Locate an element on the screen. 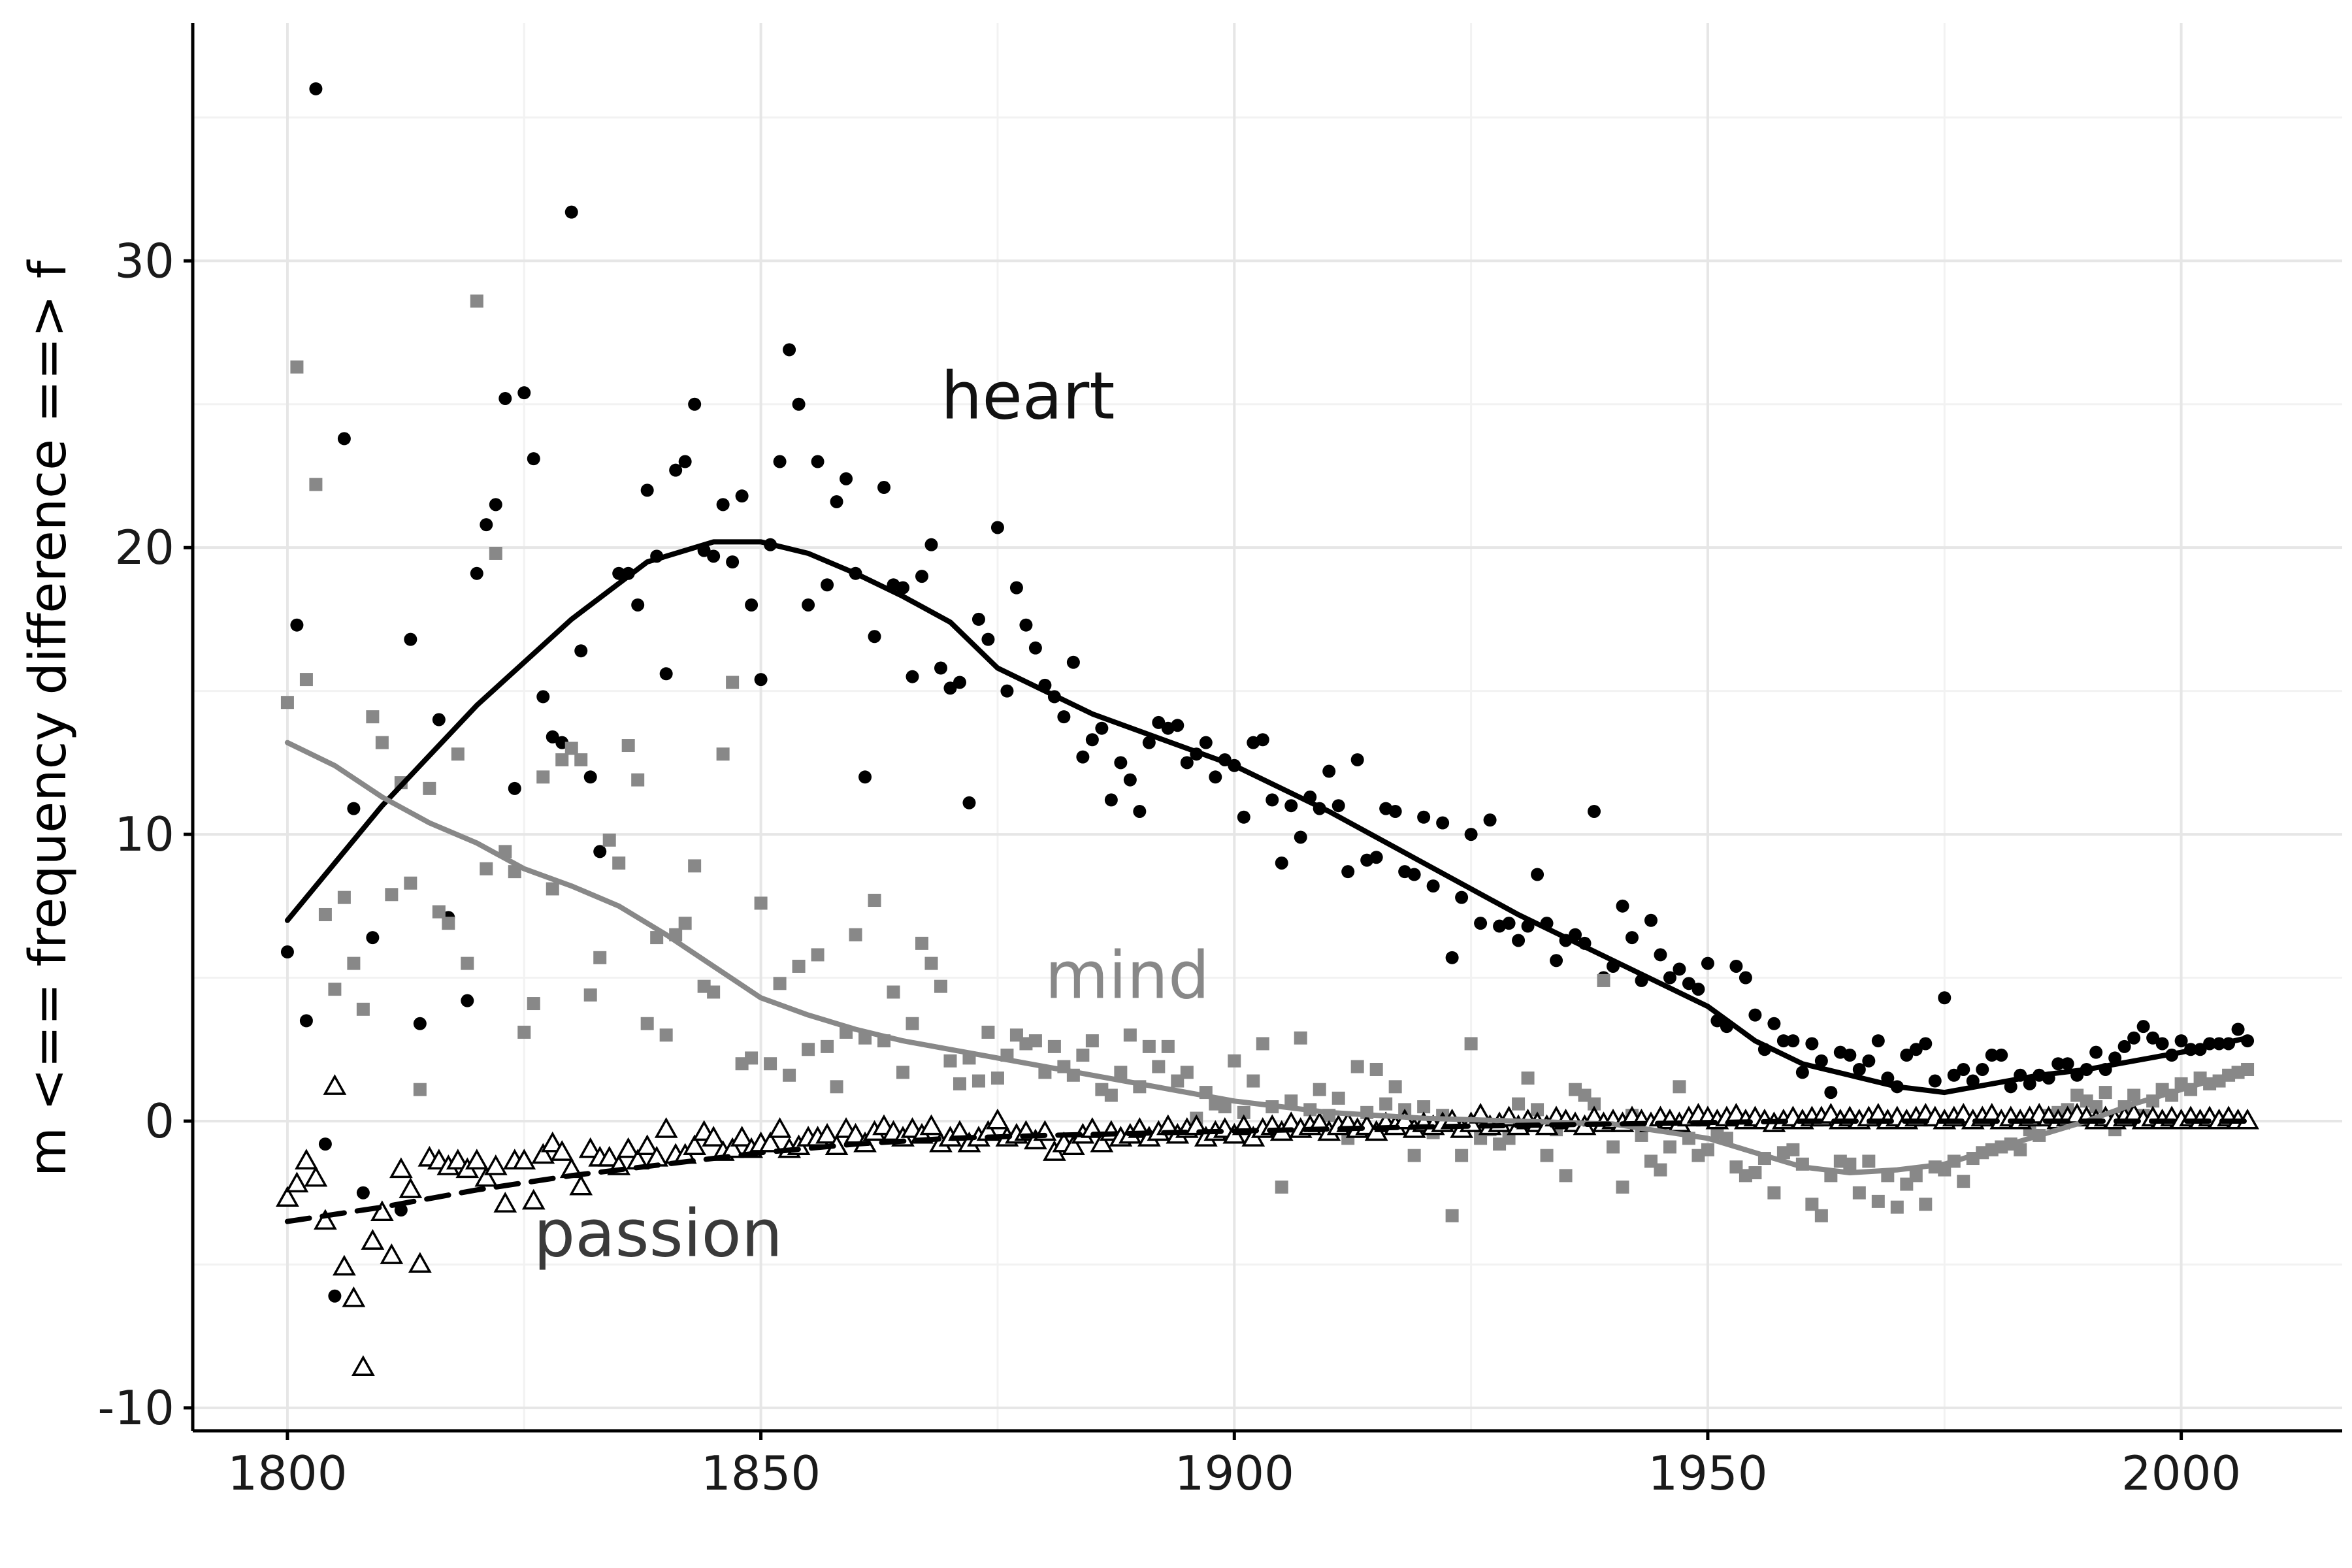 The width and height of the screenshot is (2352, 1568). y-tick-label: -10 is located at coordinates (135, 1407).